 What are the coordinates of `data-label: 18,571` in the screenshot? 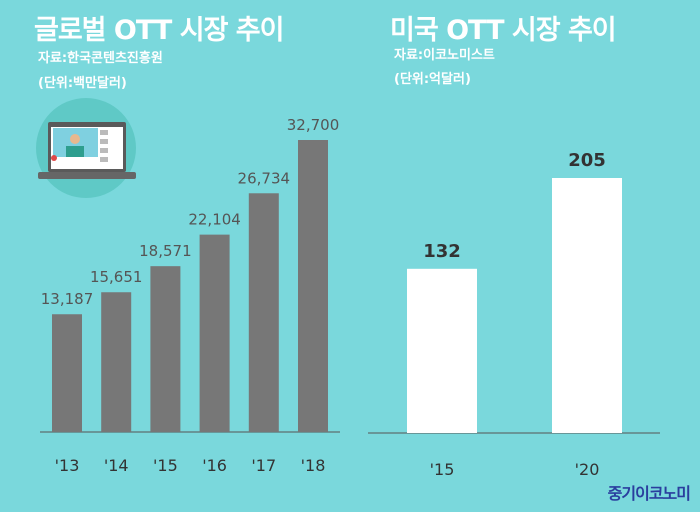 It's located at (165, 251).